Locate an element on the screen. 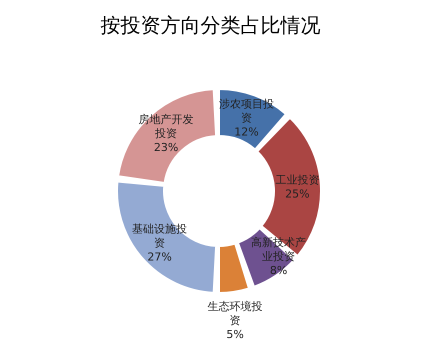 The image size is (421, 352). data-label: 5% is located at coordinates (235, 333).